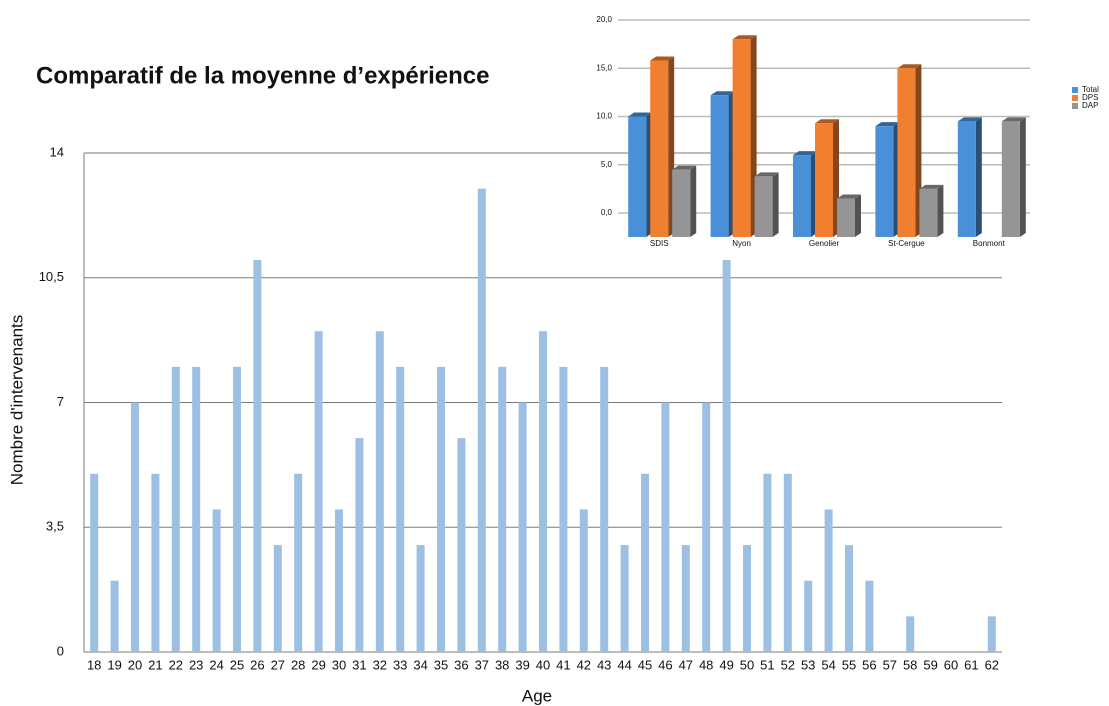 The image size is (1109, 706). Describe the element at coordinates (869, 664) in the screenshot. I see `x-tick-label: 56` at that location.